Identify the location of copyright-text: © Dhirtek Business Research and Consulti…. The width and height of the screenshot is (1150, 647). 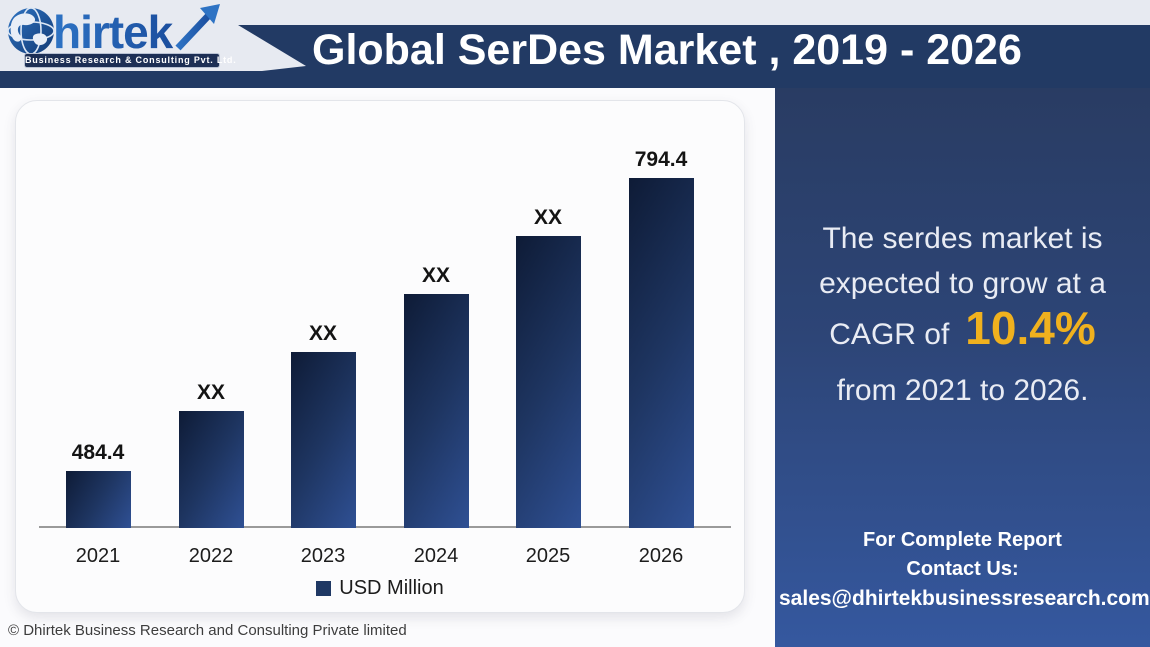
(207, 630).